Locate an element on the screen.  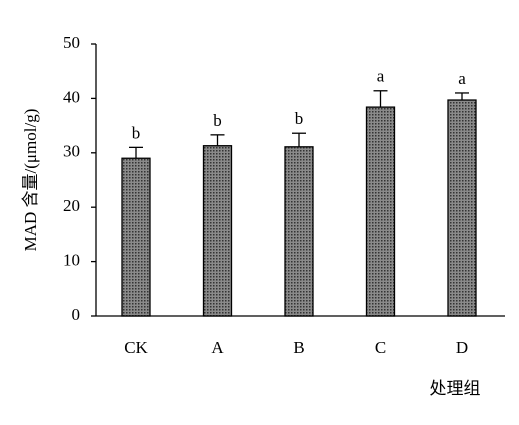
x-tick-label: CK is located at coordinates (136, 347).